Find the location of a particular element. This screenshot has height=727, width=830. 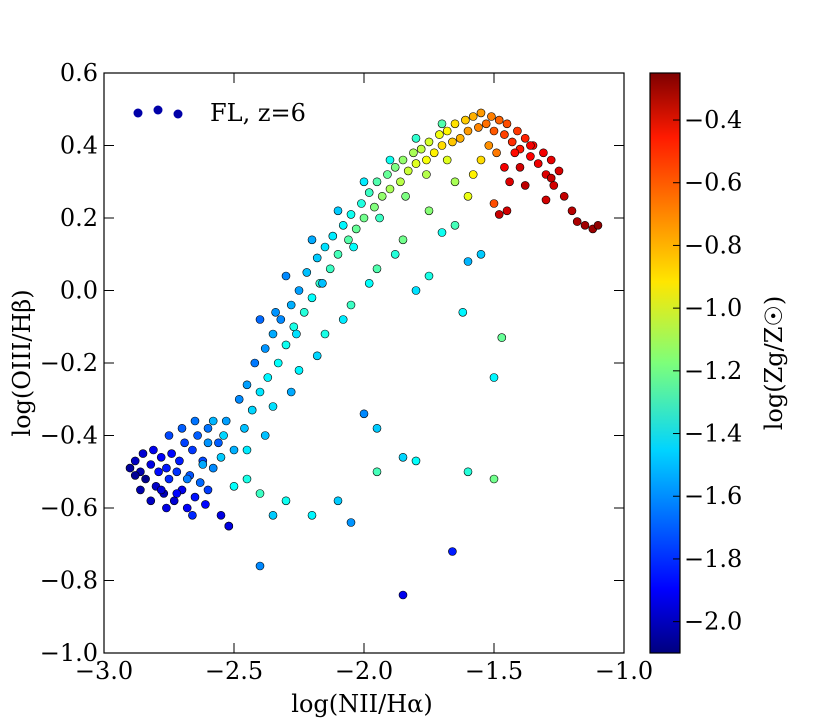

colorbar-tick-label: −1.0 is located at coordinates (713, 308).